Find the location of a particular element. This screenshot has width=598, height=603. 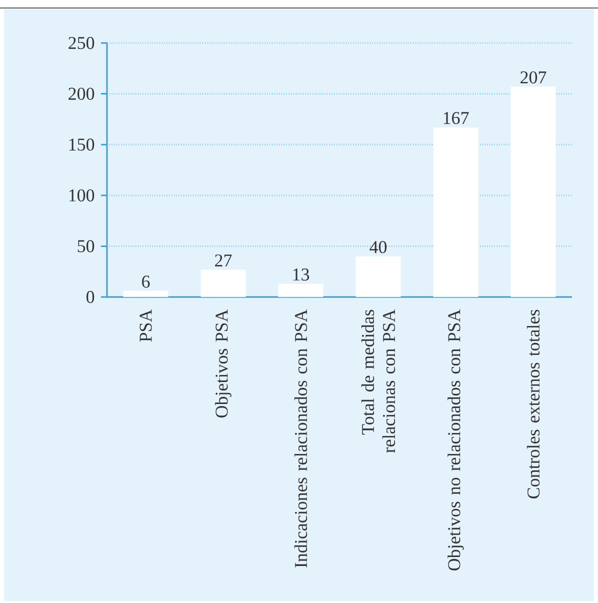

x-tick-label: Total de medidas relacionas con PSA is located at coordinates (378, 381).